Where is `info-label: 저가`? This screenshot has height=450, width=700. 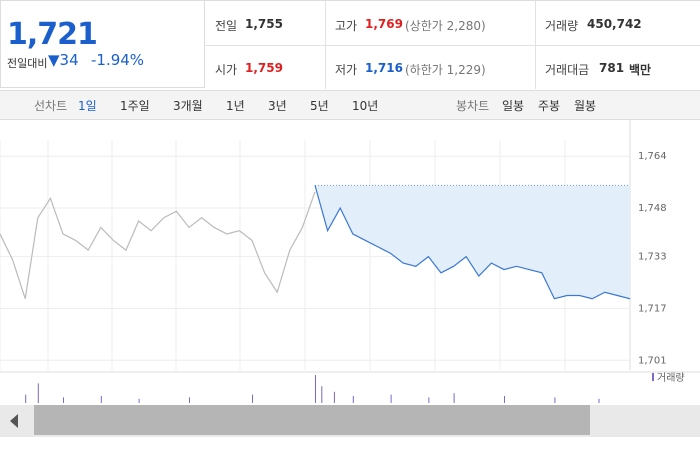 info-label: 저가 is located at coordinates (346, 70).